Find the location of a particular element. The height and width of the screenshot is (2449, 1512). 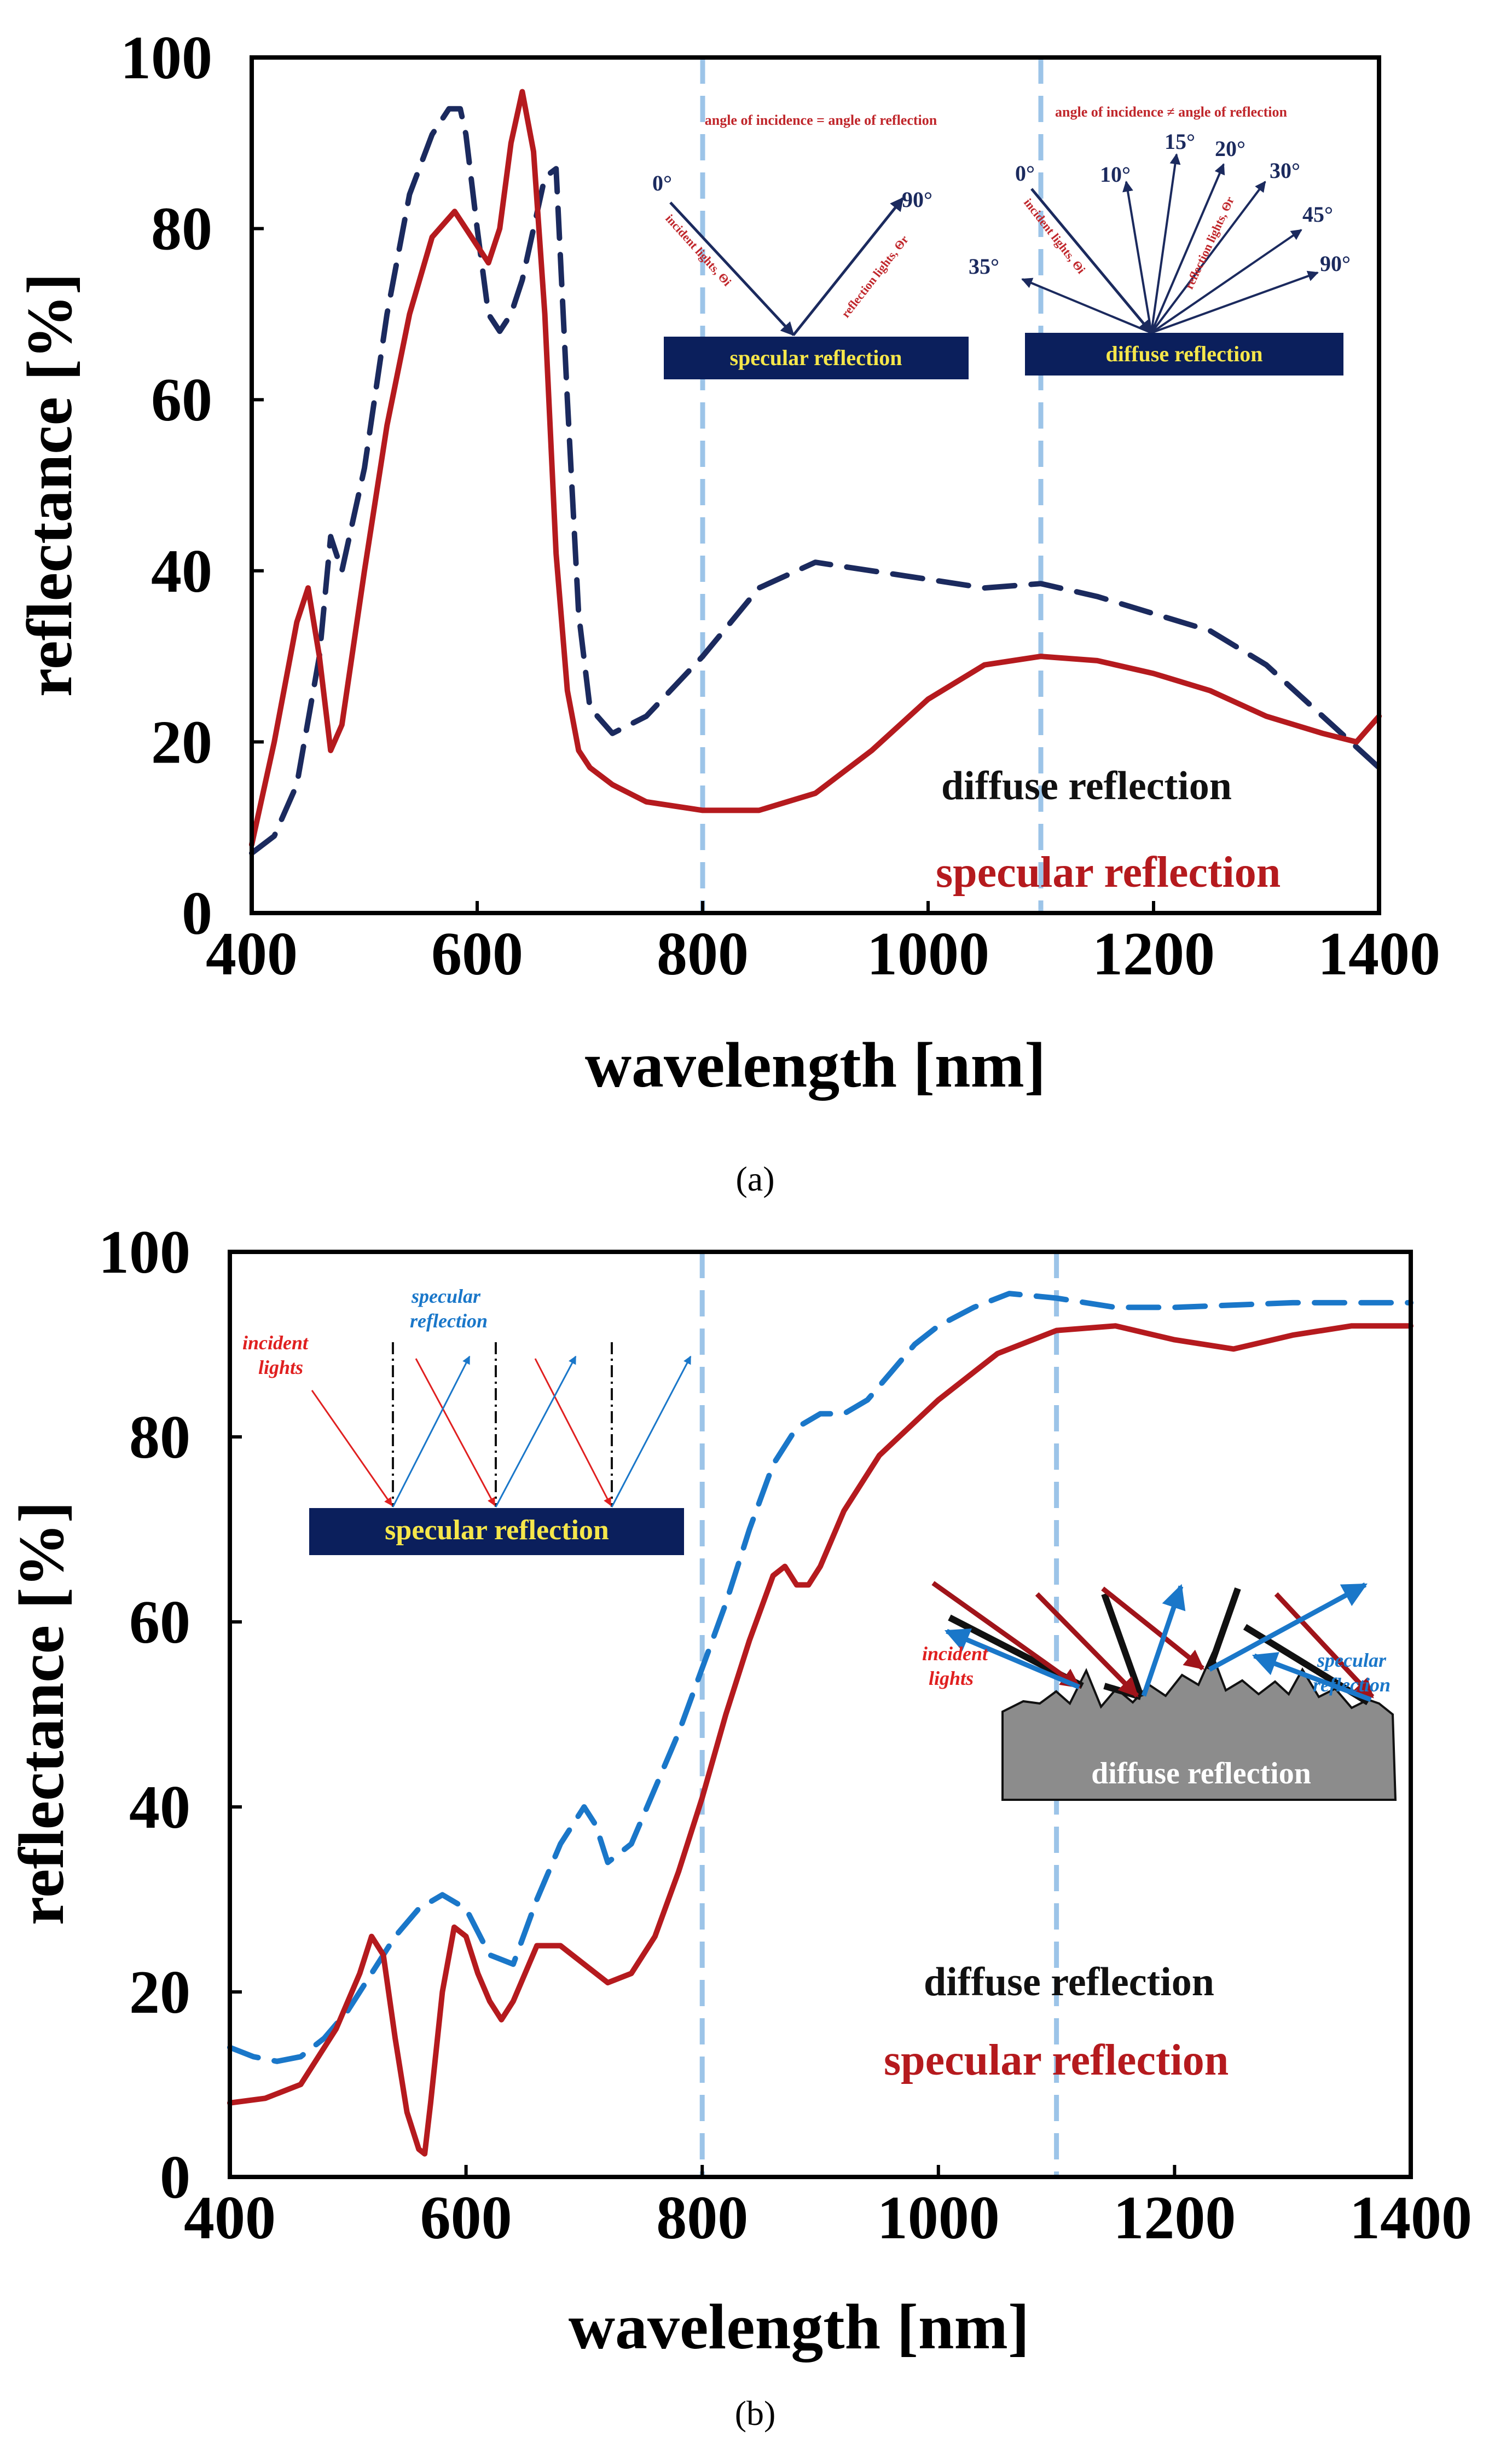

angle-label-90: 90° is located at coordinates (1335, 263).